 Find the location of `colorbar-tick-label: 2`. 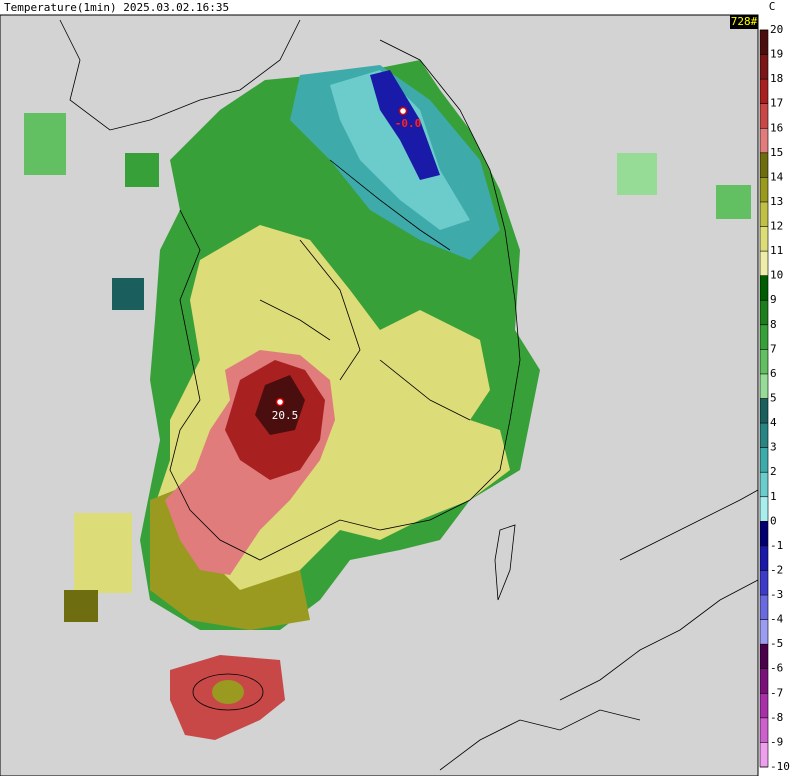

colorbar-tick-label: 2 is located at coordinates (773, 471).